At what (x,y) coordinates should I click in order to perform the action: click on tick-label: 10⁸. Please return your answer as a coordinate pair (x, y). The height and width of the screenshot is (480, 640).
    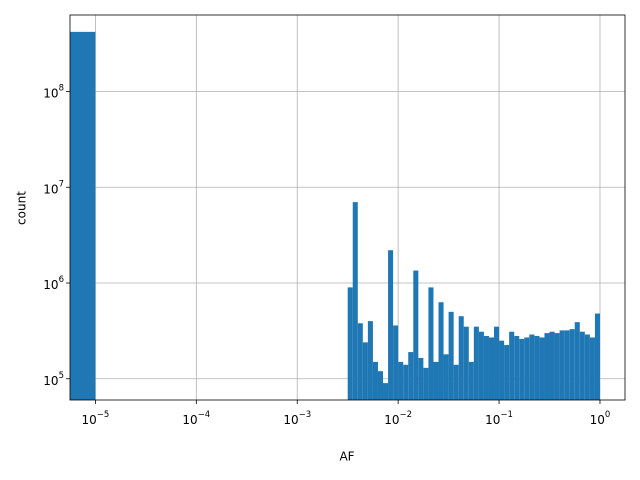
    Looking at the image, I should click on (53, 91).